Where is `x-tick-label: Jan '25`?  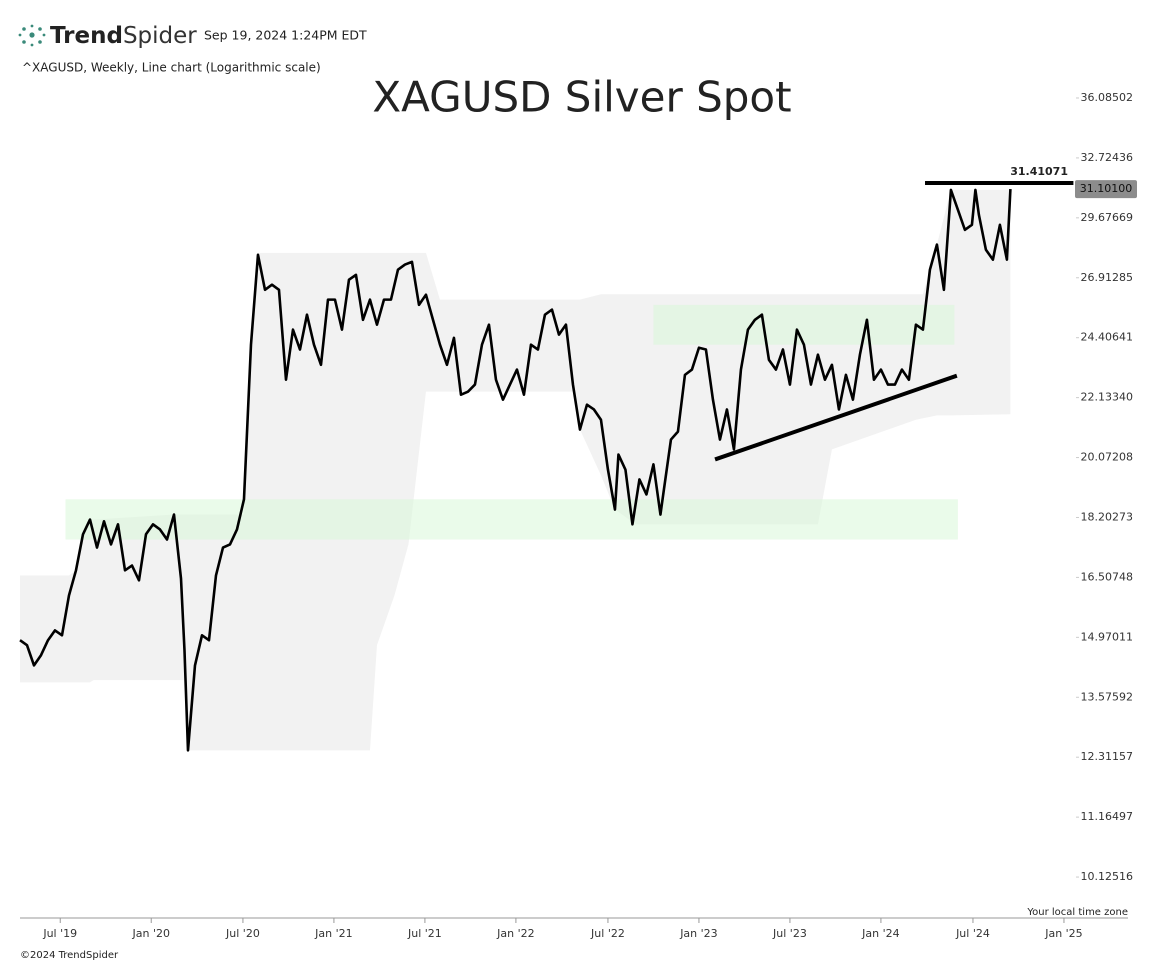
x-tick-label: Jan '25 is located at coordinates (1063, 933).